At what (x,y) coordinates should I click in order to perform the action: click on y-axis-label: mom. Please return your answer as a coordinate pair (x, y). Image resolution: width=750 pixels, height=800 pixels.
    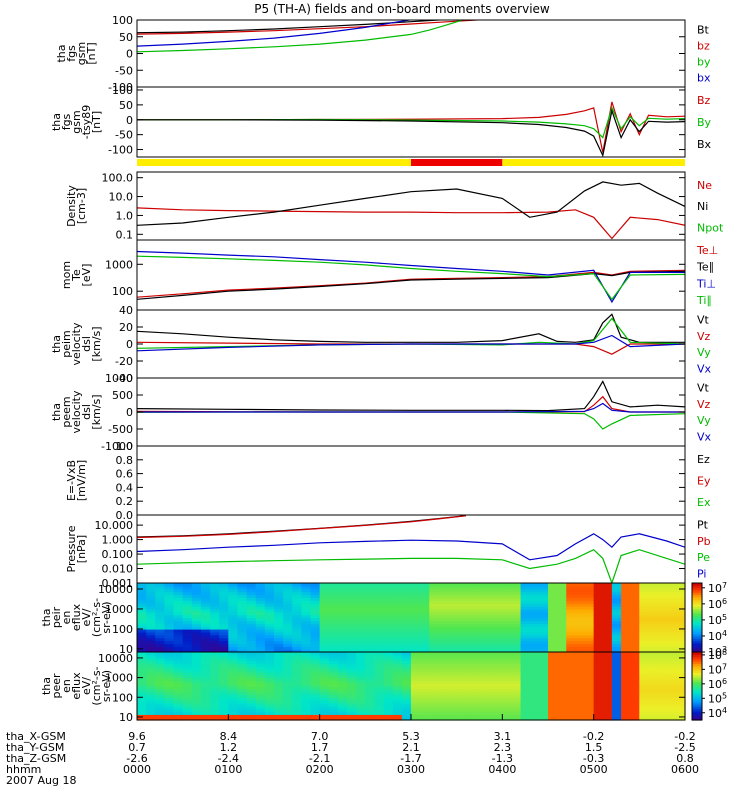
    Looking at the image, I should click on (66, 275).